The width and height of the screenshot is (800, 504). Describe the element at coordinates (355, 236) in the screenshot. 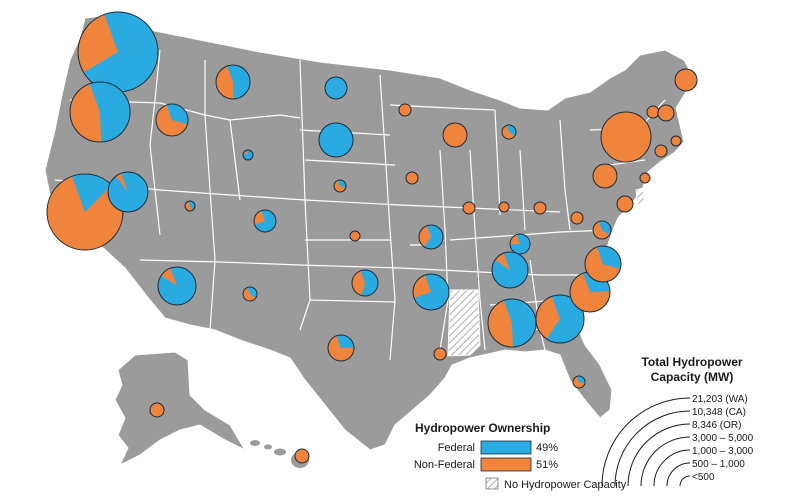

I see `pie-ks-non-federal` at that location.